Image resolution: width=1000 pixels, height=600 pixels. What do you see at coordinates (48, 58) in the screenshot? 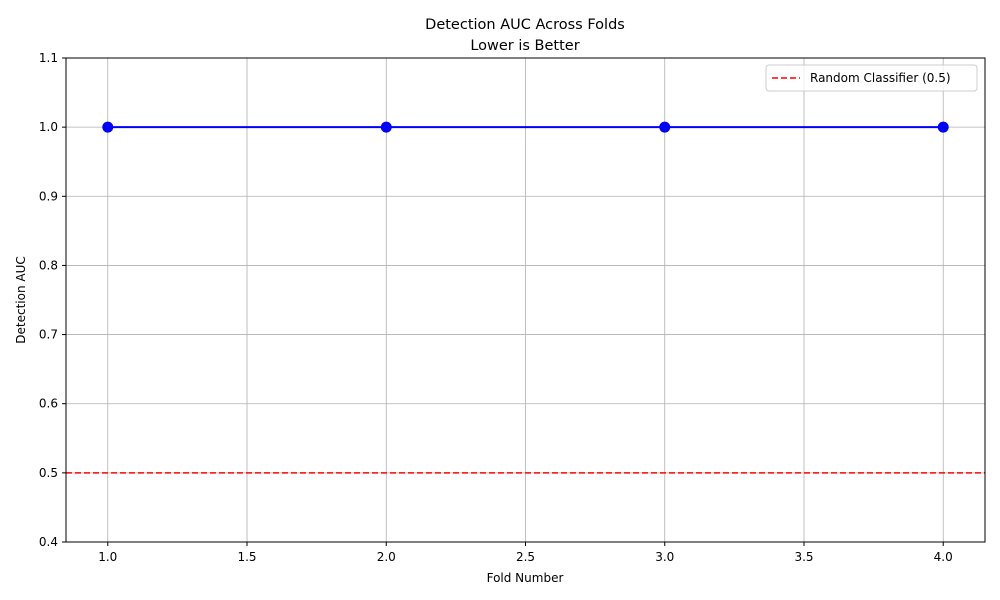
I see `y-tick-label: 1.1` at bounding box center [48, 58].